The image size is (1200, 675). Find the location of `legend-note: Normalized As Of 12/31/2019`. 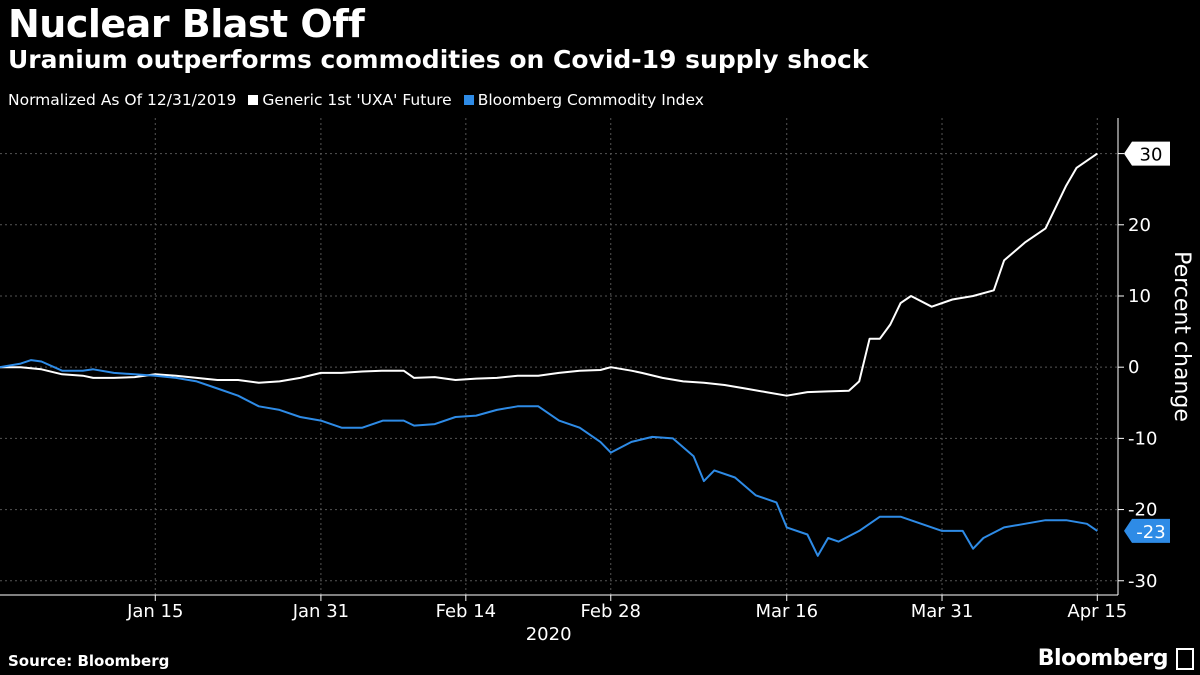

legend-note: Normalized As Of 12/31/2019 is located at coordinates (122, 100).